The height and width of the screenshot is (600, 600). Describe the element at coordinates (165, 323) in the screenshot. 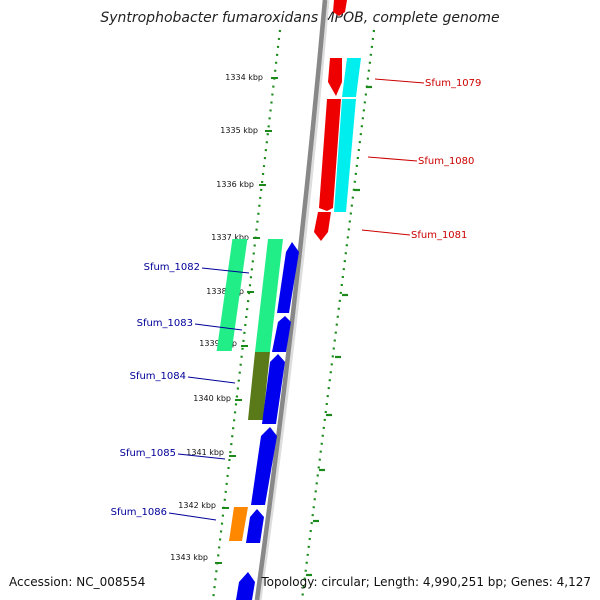

I see `gene-label-sfum-1083: Sfum_1083` at that location.